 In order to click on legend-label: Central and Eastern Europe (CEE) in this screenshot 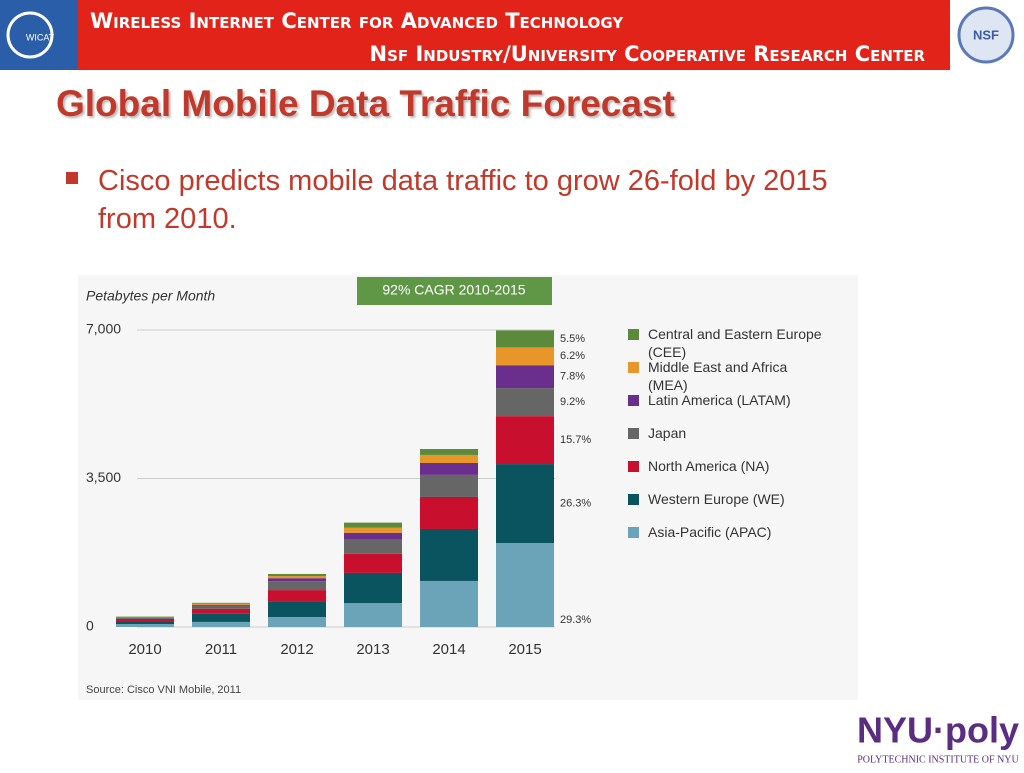, I will do `click(735, 343)`.